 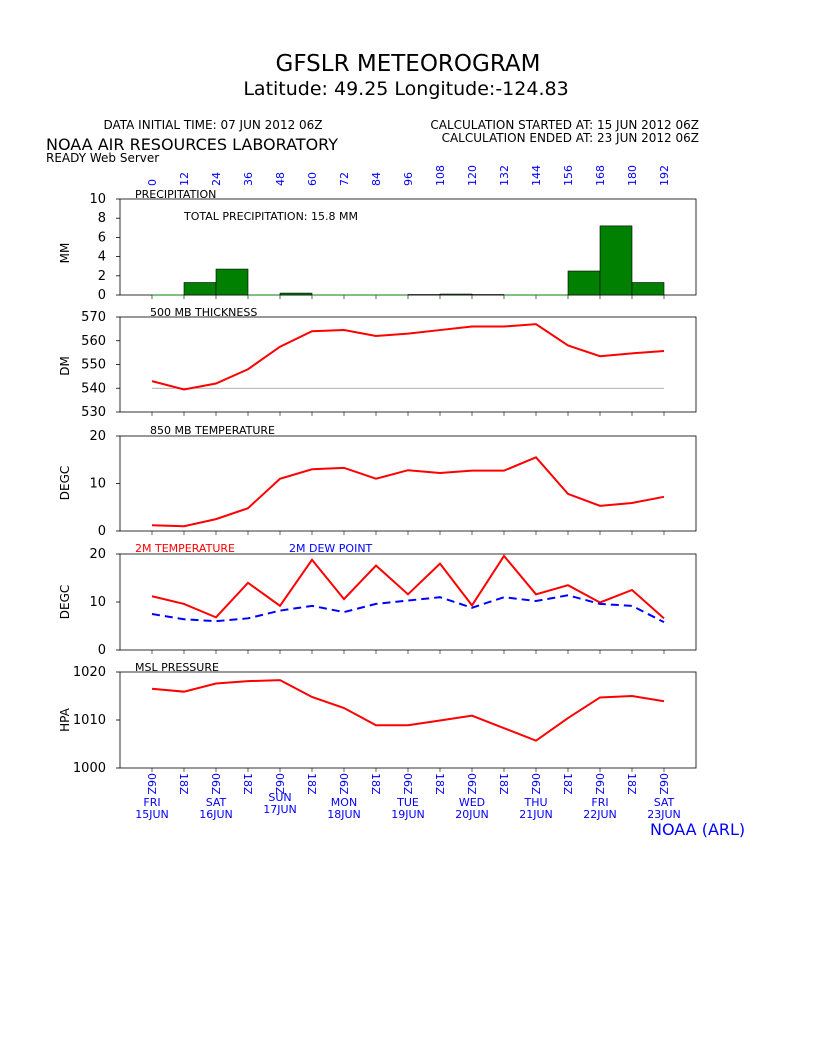 What do you see at coordinates (102, 237) in the screenshot?
I see `y-tick-label: 6` at bounding box center [102, 237].